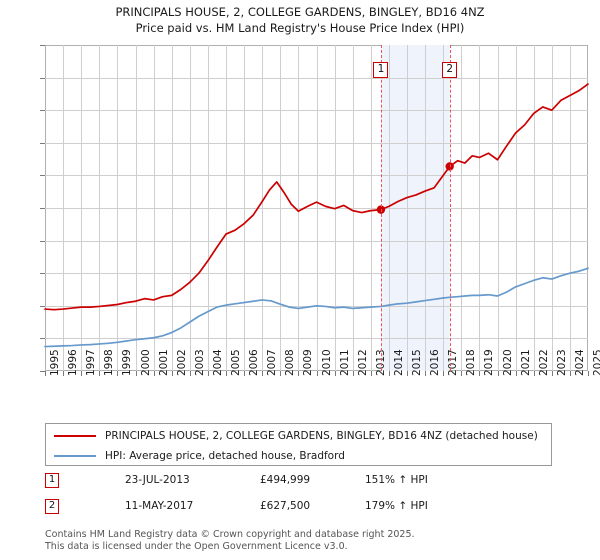  Describe the element at coordinates (285, 506) in the screenshot. I see `transaction-price: £627,500` at that location.